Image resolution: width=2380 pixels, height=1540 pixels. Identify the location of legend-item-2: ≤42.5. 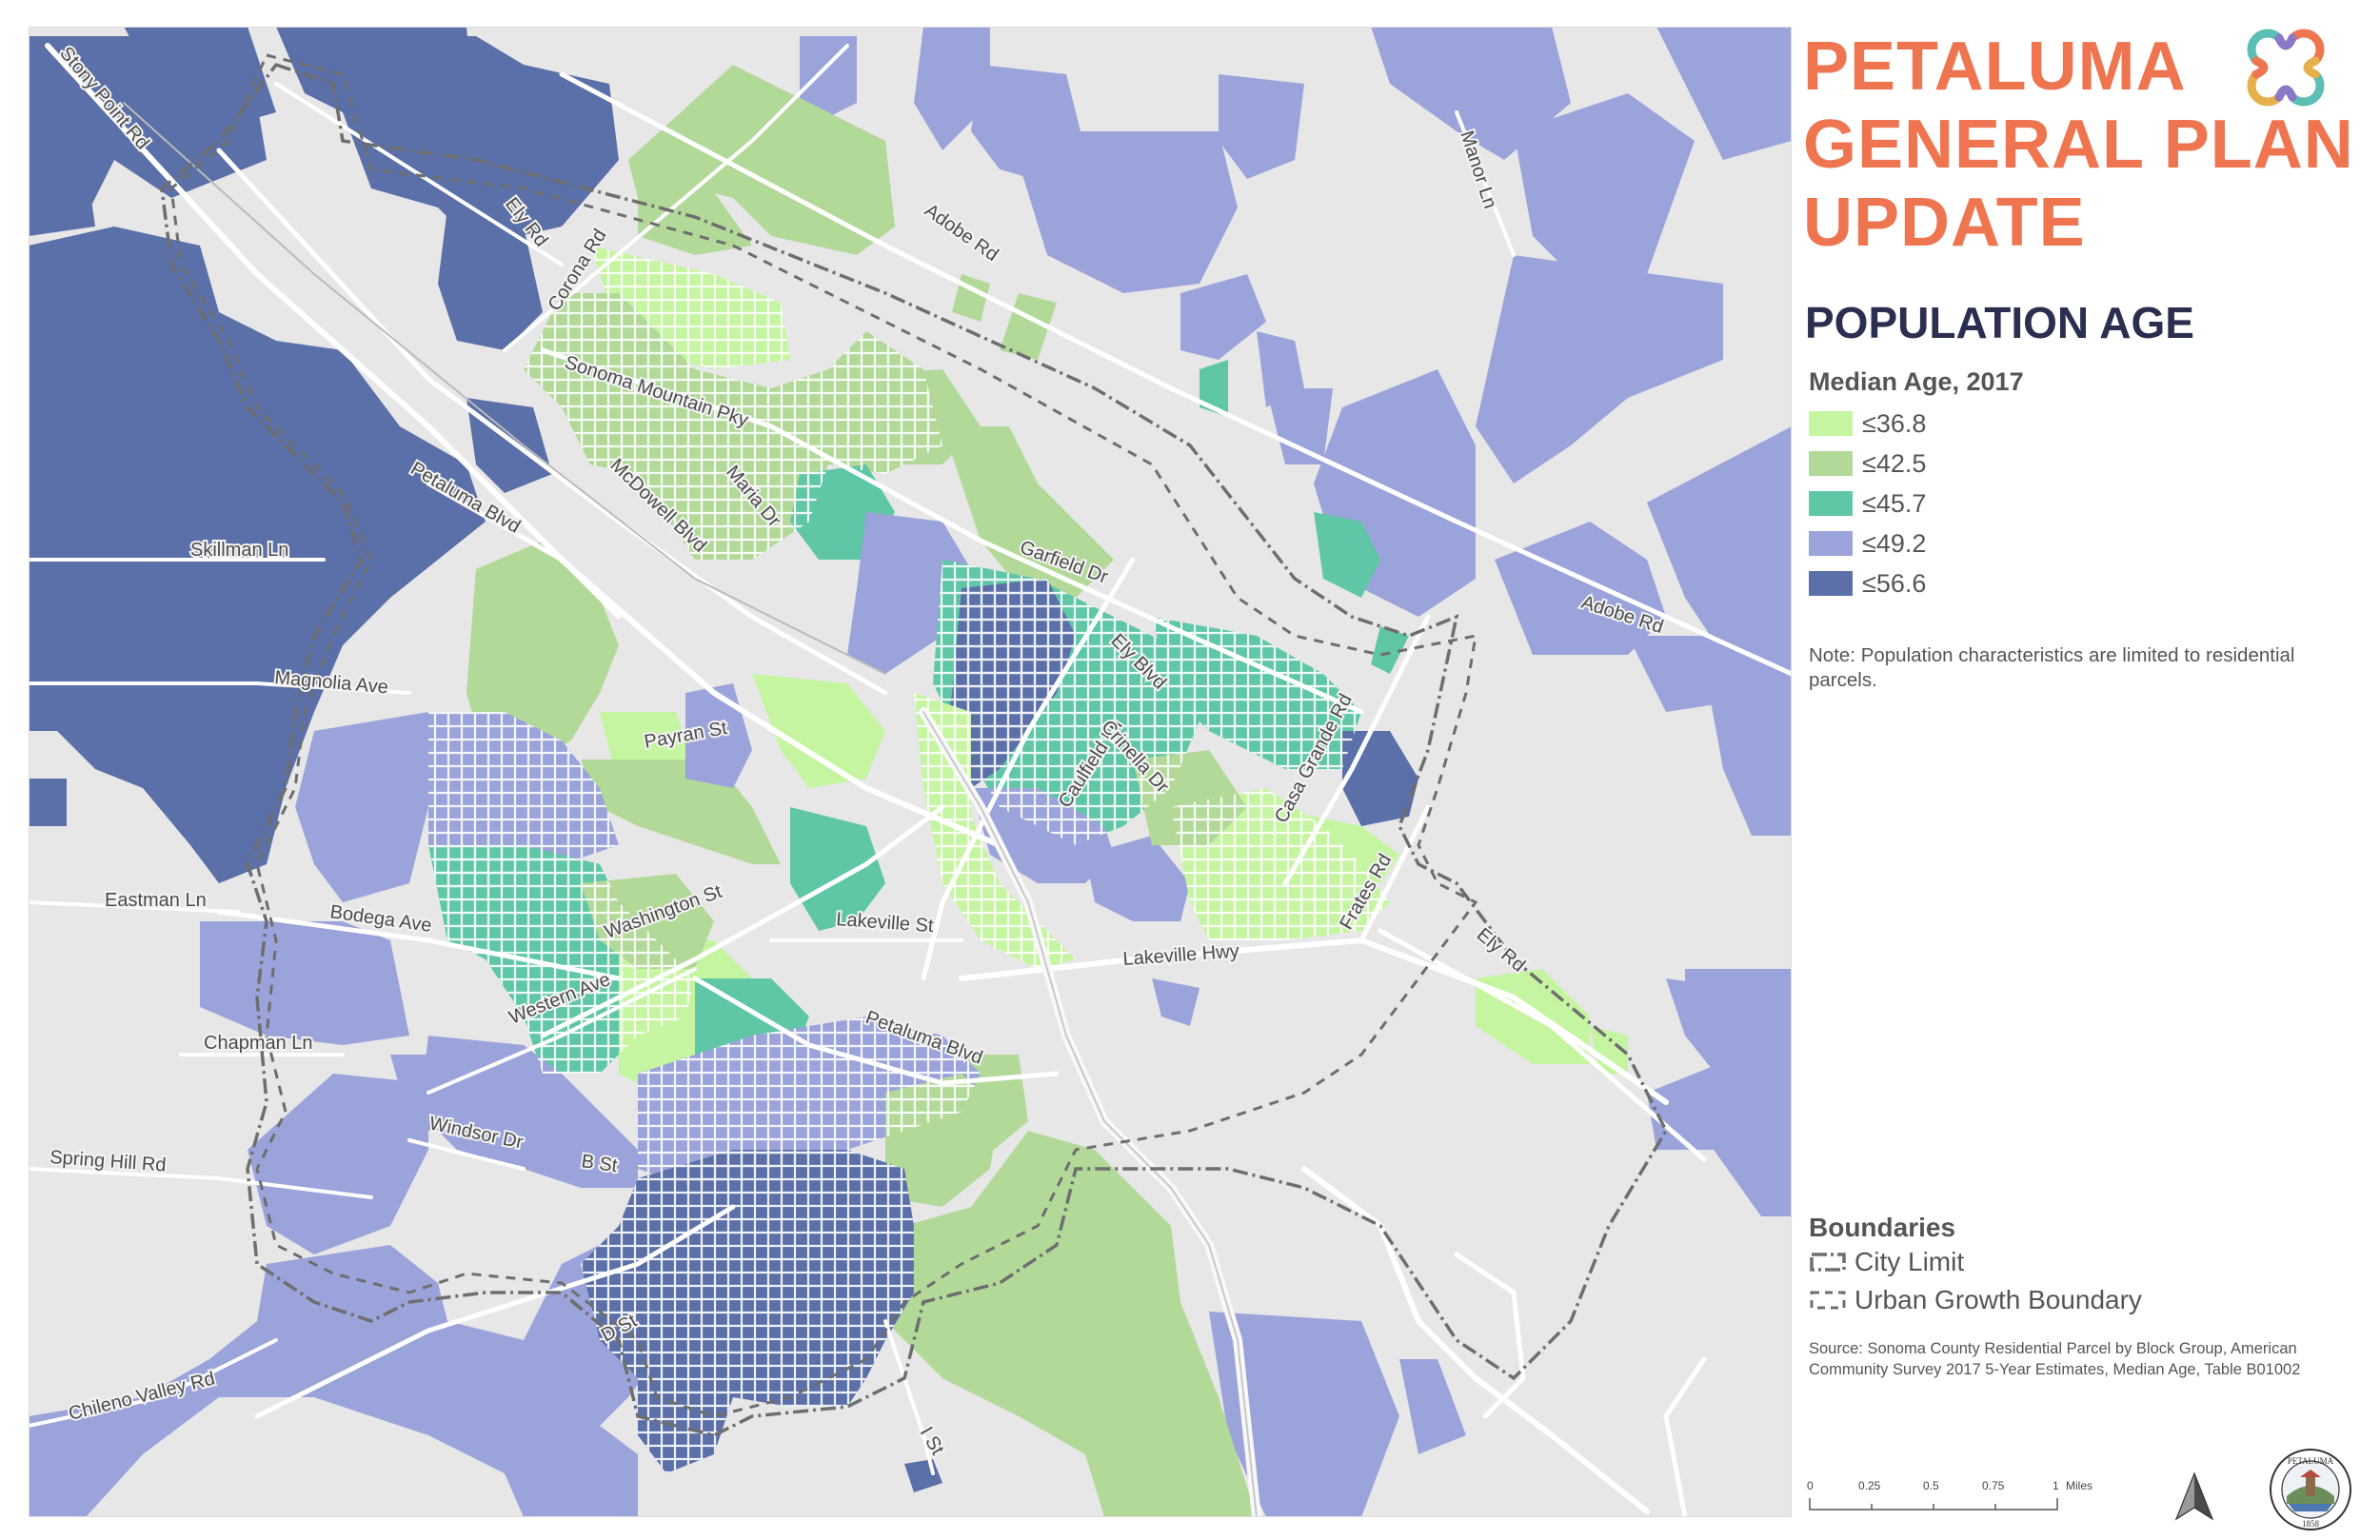
(1867, 463).